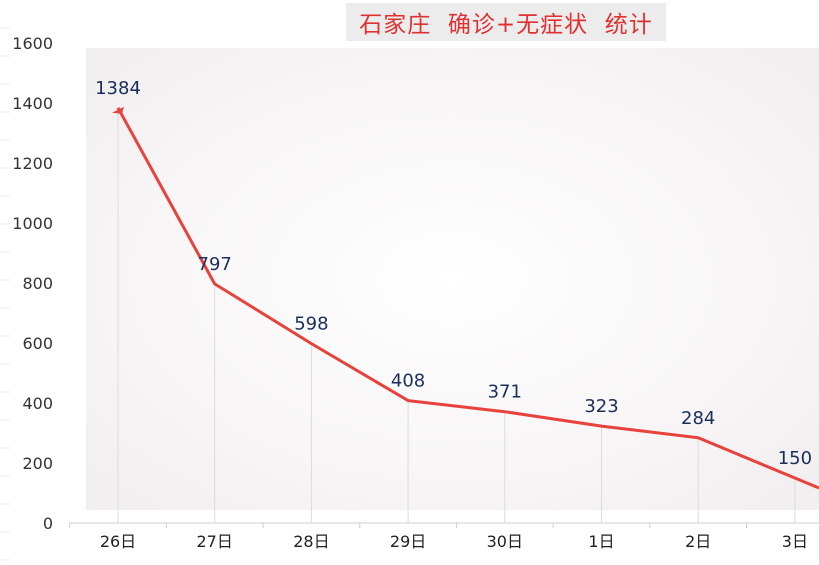  What do you see at coordinates (505, 392) in the screenshot?
I see `data-label: 371` at bounding box center [505, 392].